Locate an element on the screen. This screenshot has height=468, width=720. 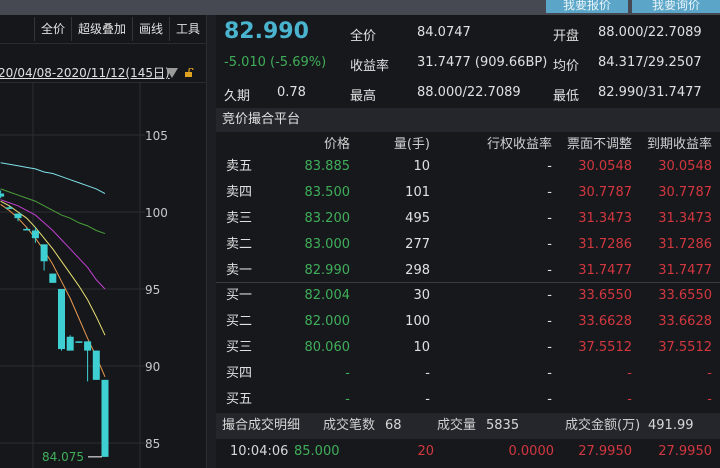
maturity-yield: 31.3473 is located at coordinates (685, 218).